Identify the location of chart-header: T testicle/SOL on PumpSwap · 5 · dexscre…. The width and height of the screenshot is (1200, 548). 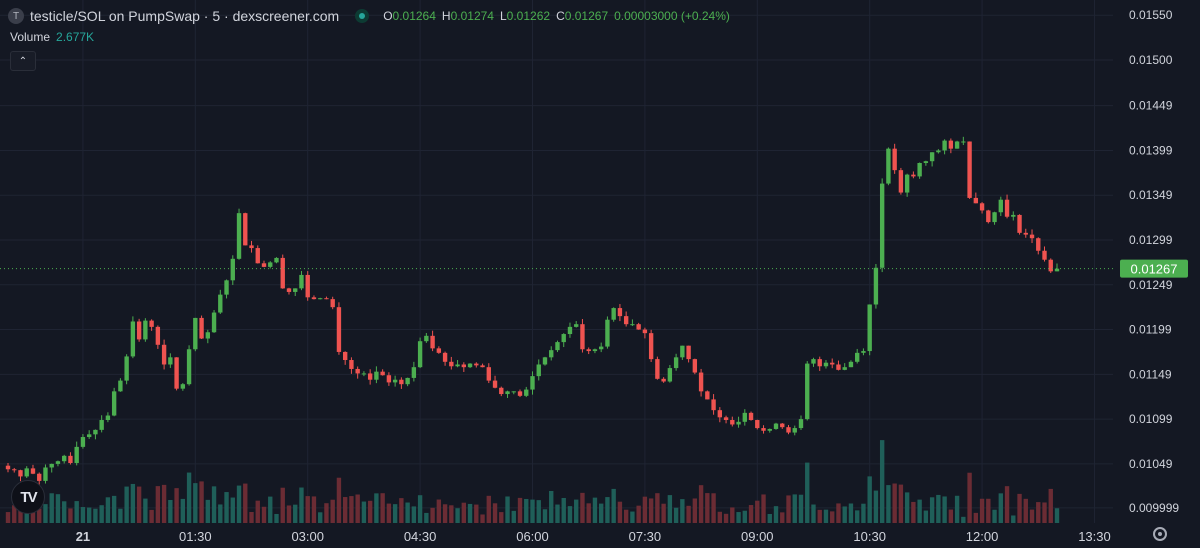
(369, 16).